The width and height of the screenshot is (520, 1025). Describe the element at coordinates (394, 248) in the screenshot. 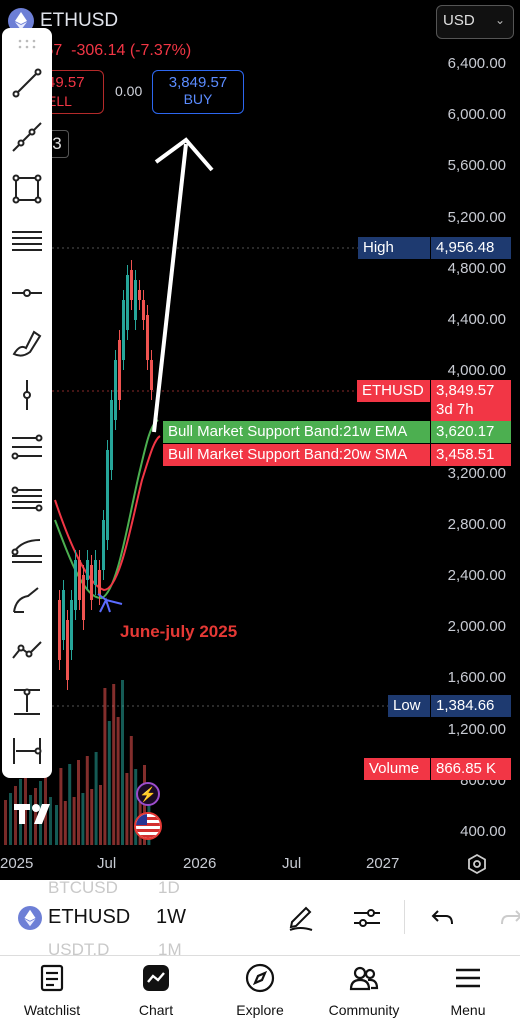

I see `high-label: High` at that location.